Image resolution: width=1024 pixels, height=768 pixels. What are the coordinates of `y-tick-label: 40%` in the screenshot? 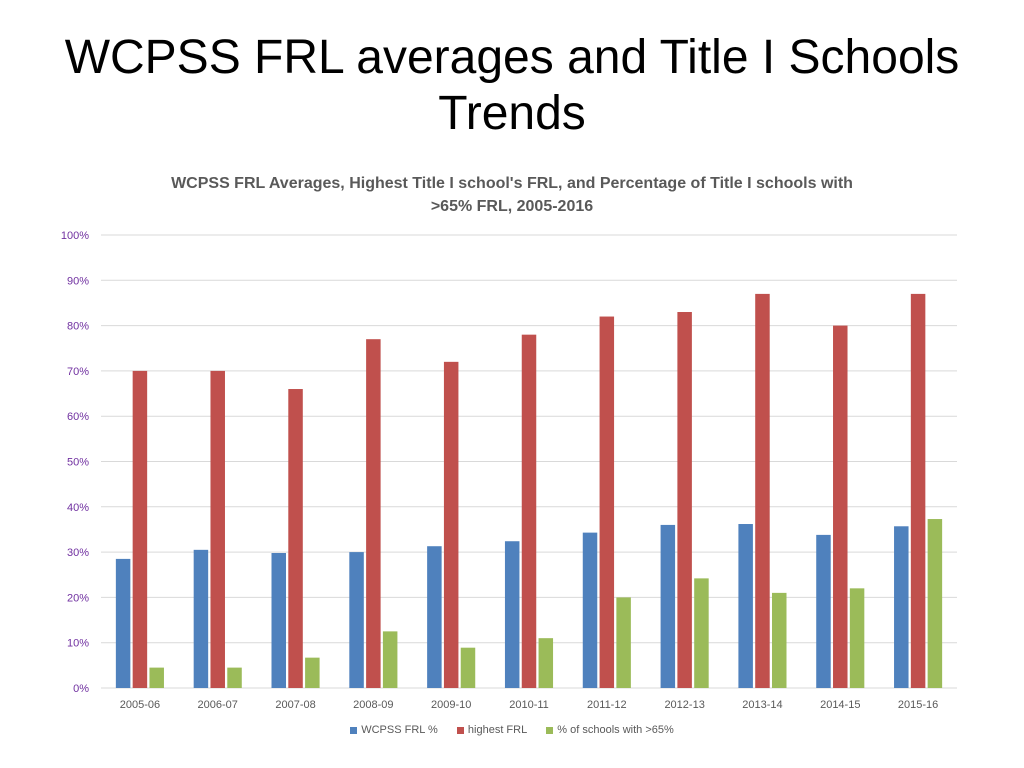 It's located at (78, 508).